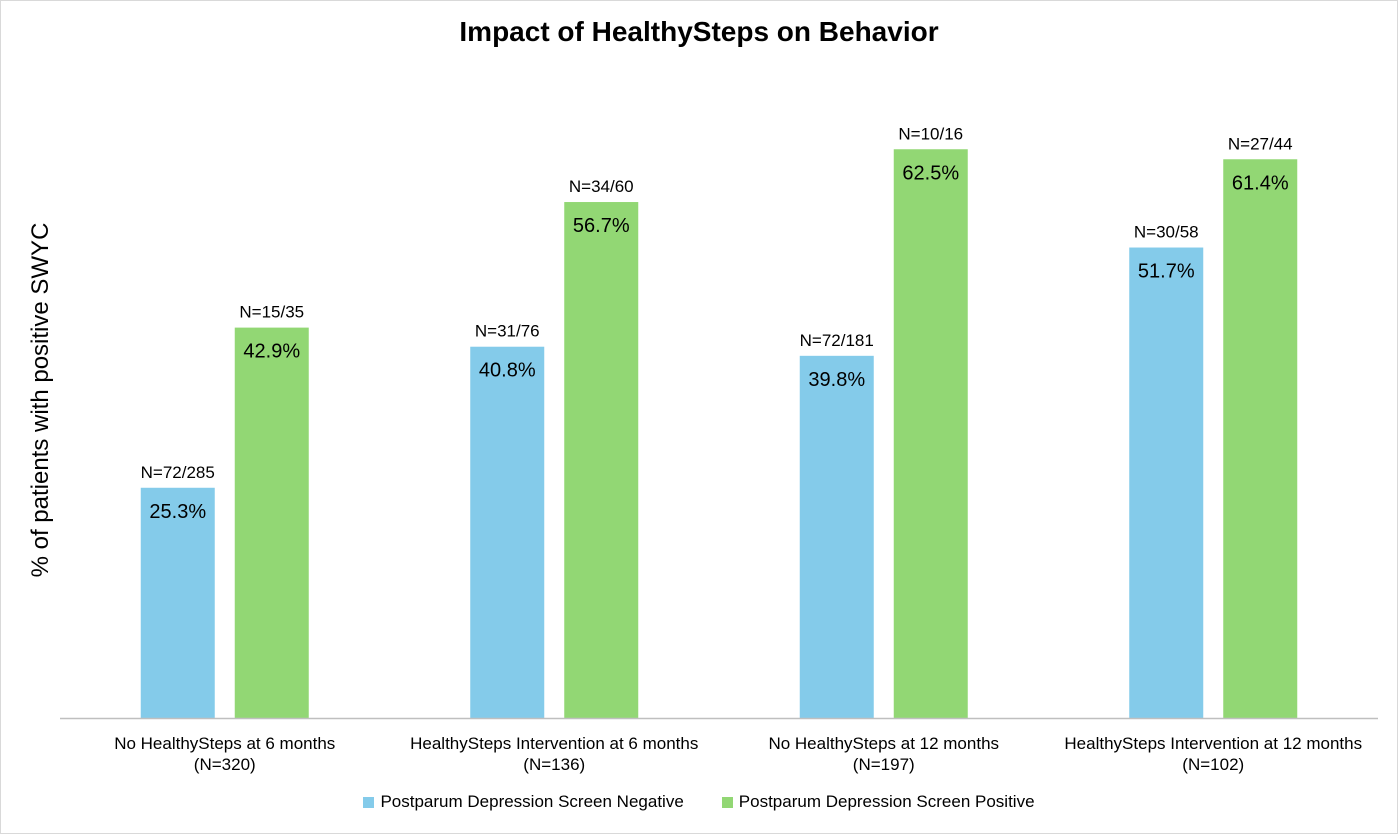  I want to click on value-label-positive-0: 42.9%, so click(271, 352).